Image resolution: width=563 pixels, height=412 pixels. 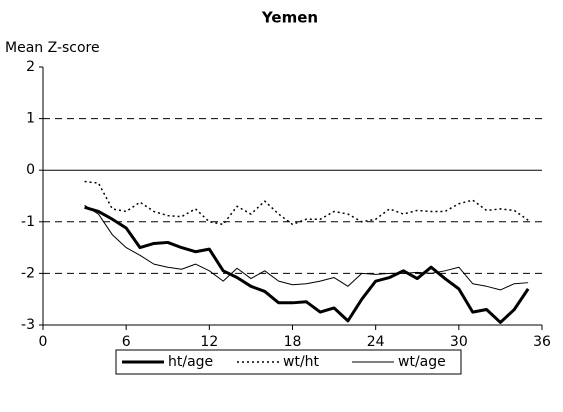 What do you see at coordinates (542, 342) in the screenshot?
I see `x-tick-label: 36` at bounding box center [542, 342].